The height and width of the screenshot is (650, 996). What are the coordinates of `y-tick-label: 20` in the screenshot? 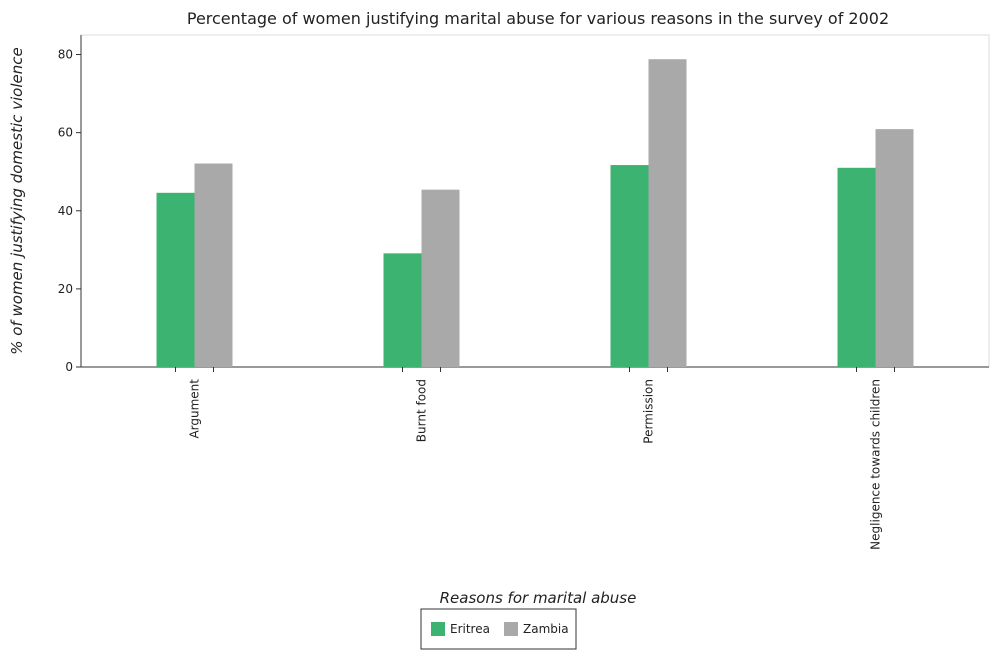 It's located at (65, 289).